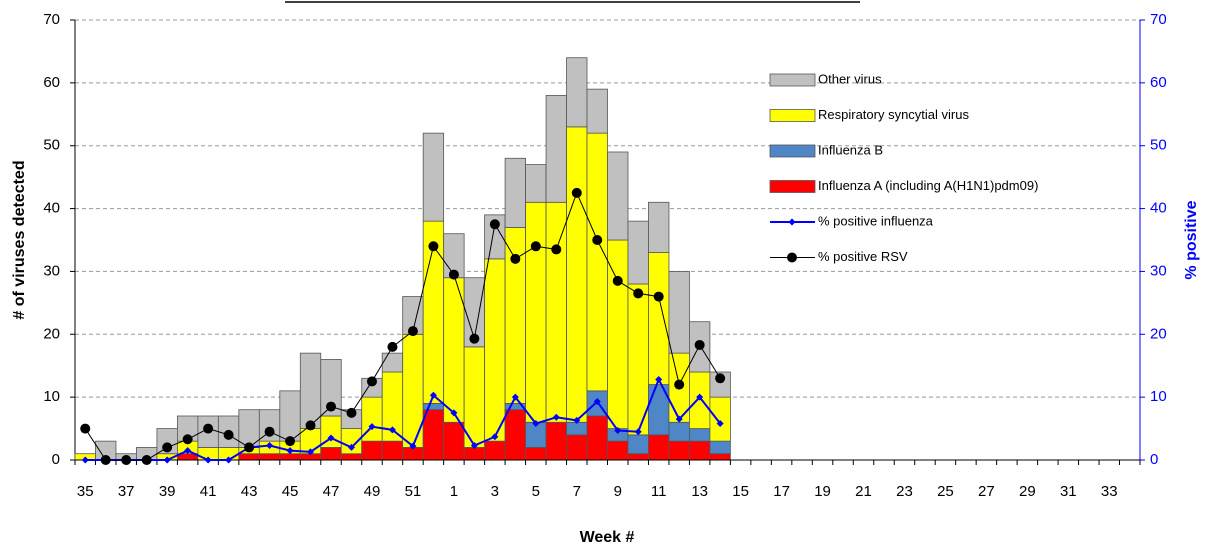 This screenshot has width=1205, height=551. Describe the element at coordinates (249, 491) in the screenshot. I see `x-tick-label: 43` at that location.